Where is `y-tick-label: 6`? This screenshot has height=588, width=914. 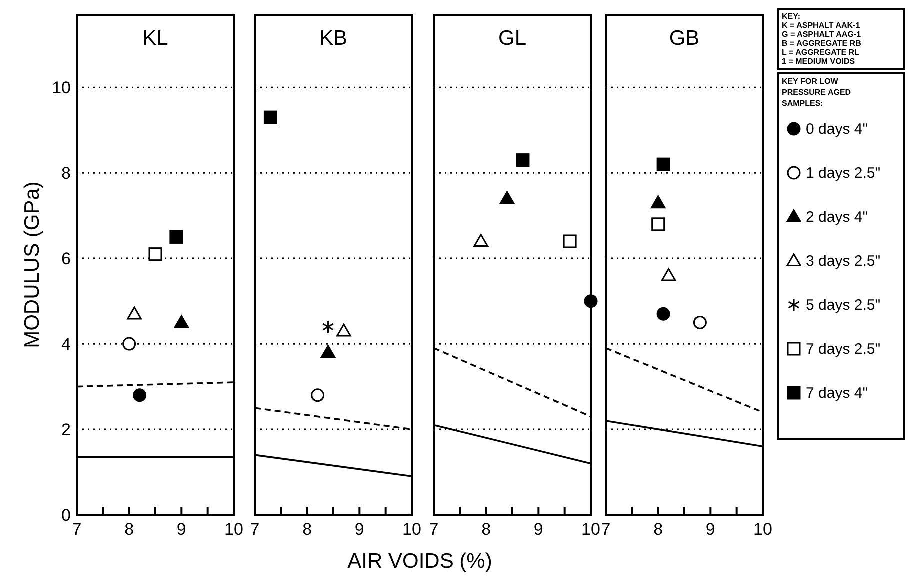 y-tick-label: 6 is located at coordinates (66, 259).